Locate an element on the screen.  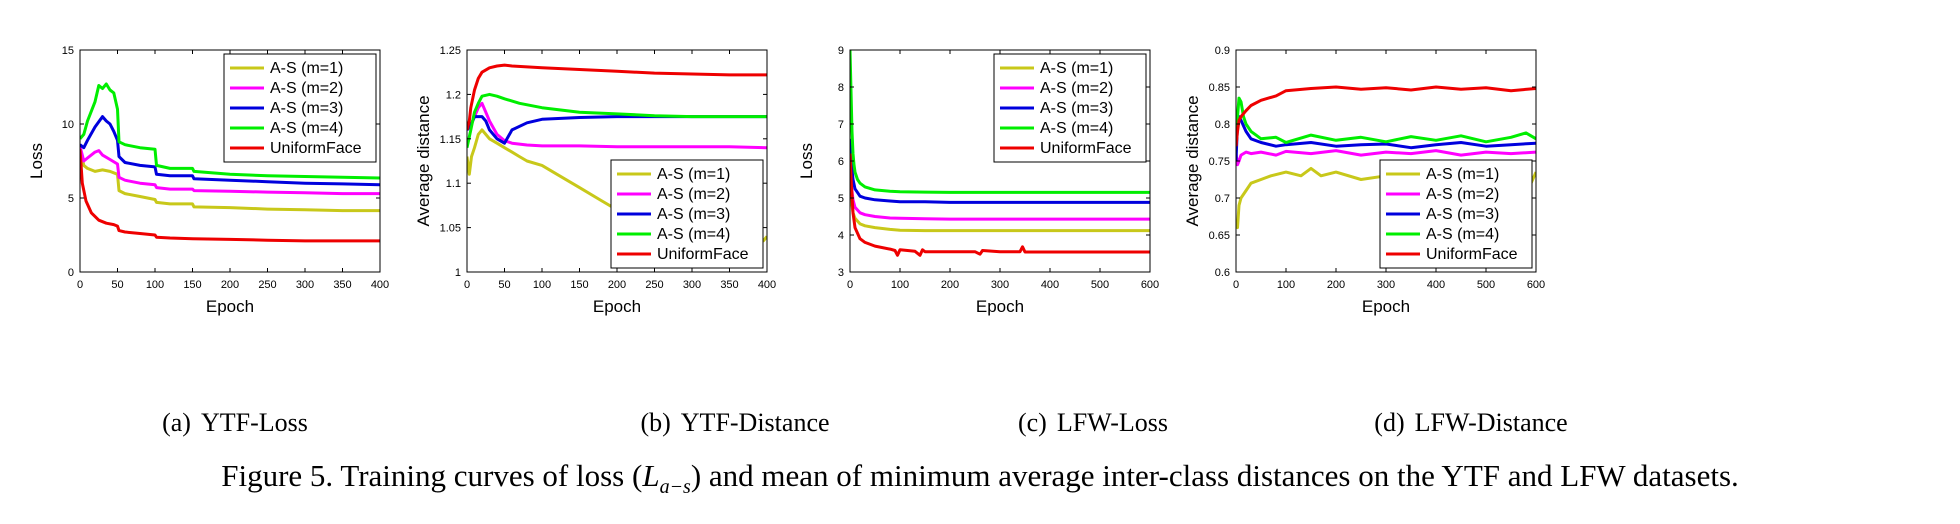
legend-label-a-0: A-S (m=1) is located at coordinates (306, 68).